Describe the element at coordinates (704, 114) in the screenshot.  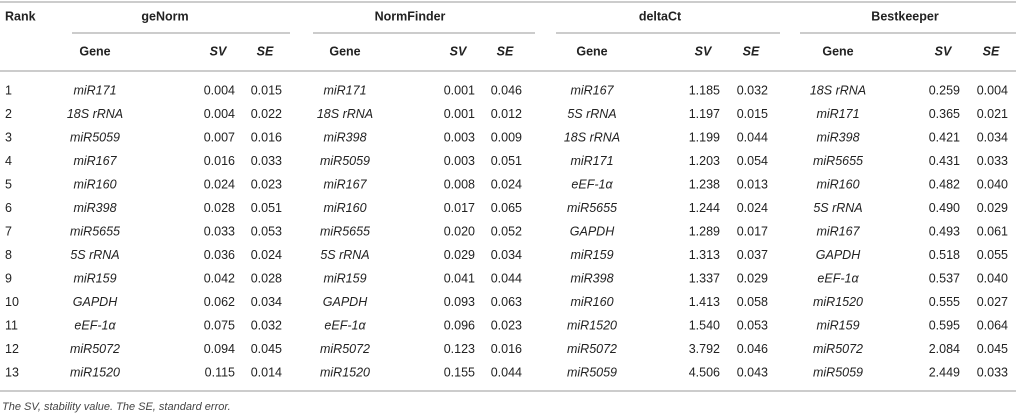
I see `sv-cell: 1.197` at that location.